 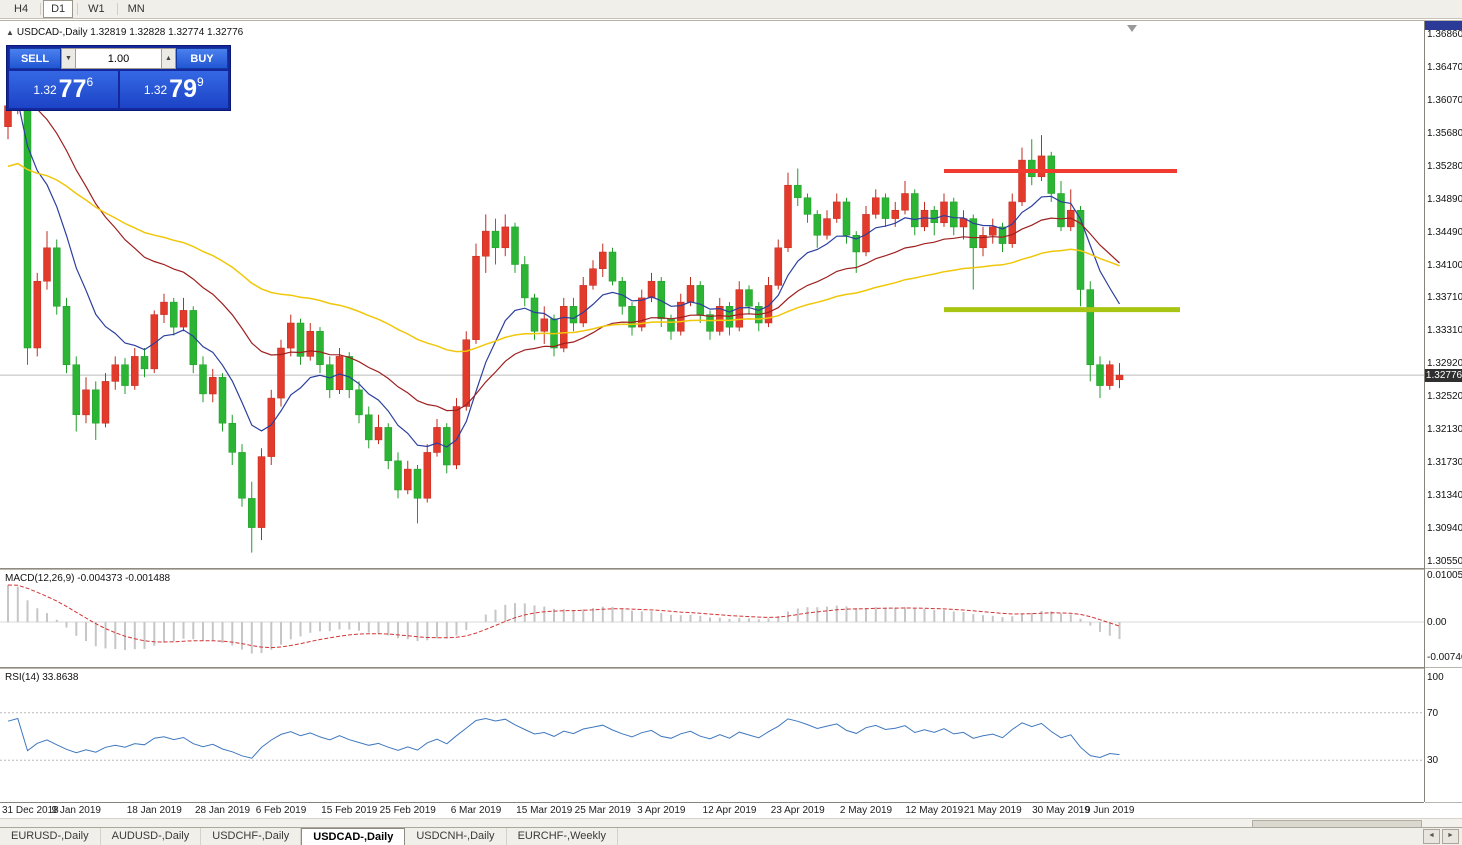 I want to click on tab-audusd-daily: AUDUSD-,Daily, so click(x=151, y=836).